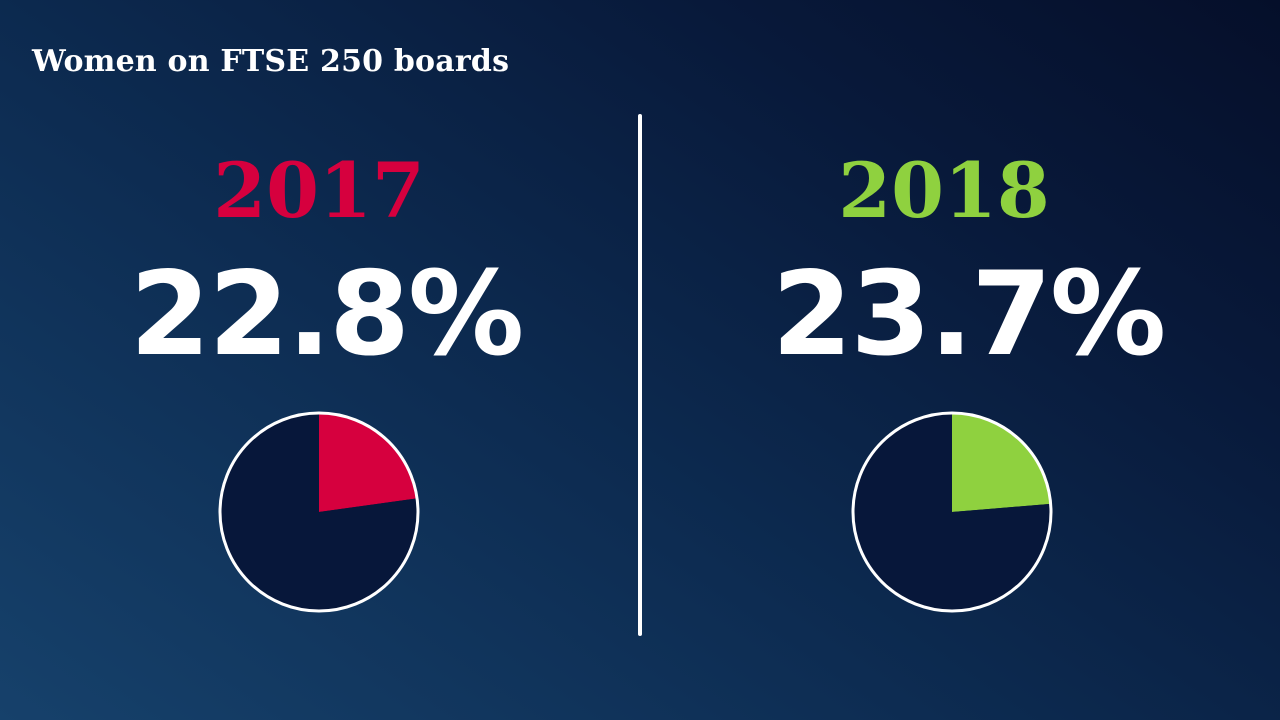 The height and width of the screenshot is (720, 1280). I want to click on pie-outline-2017, so click(319, 512).